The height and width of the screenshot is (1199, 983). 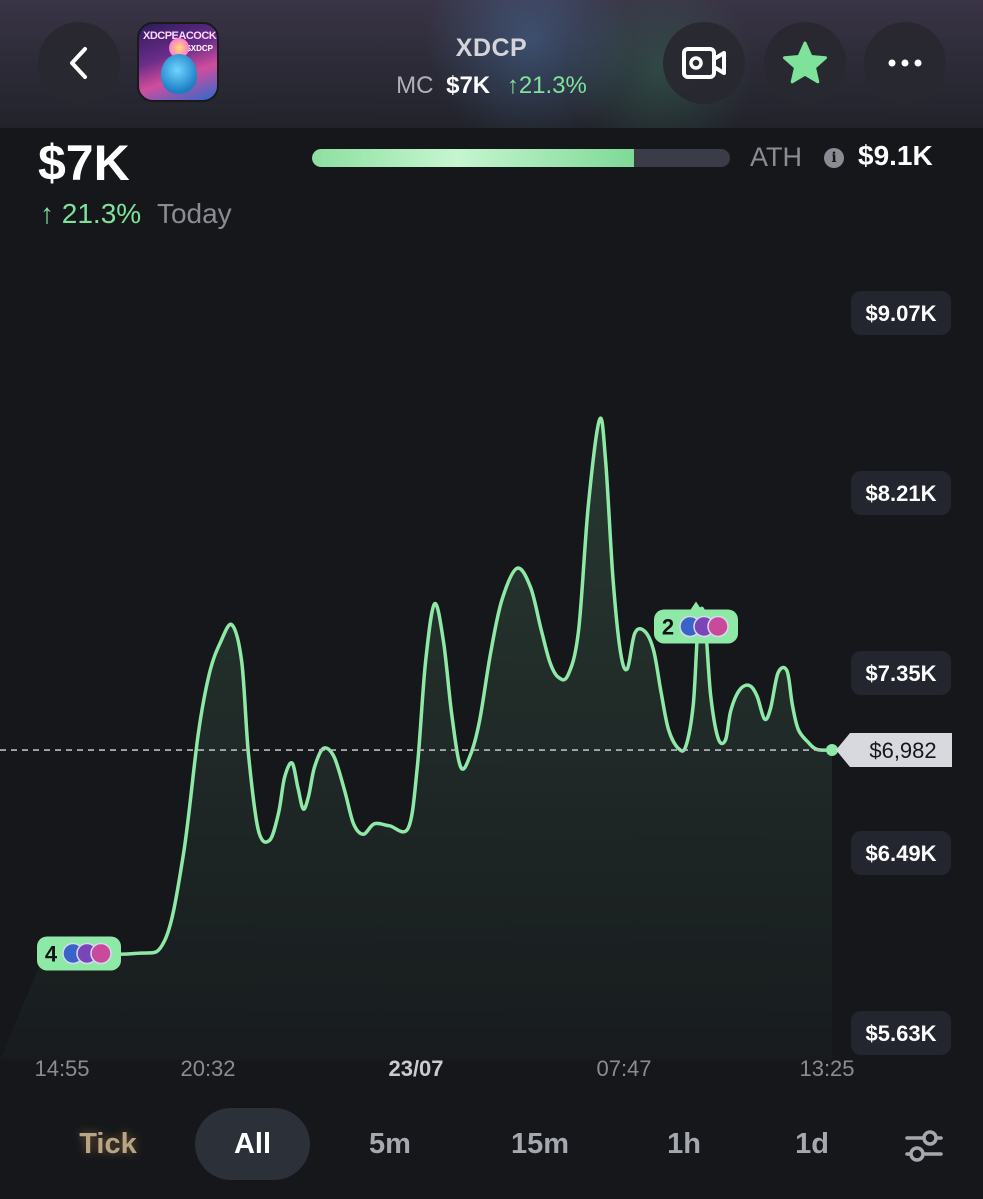 I want to click on y-tick-label: $9.07K, so click(x=901, y=313).